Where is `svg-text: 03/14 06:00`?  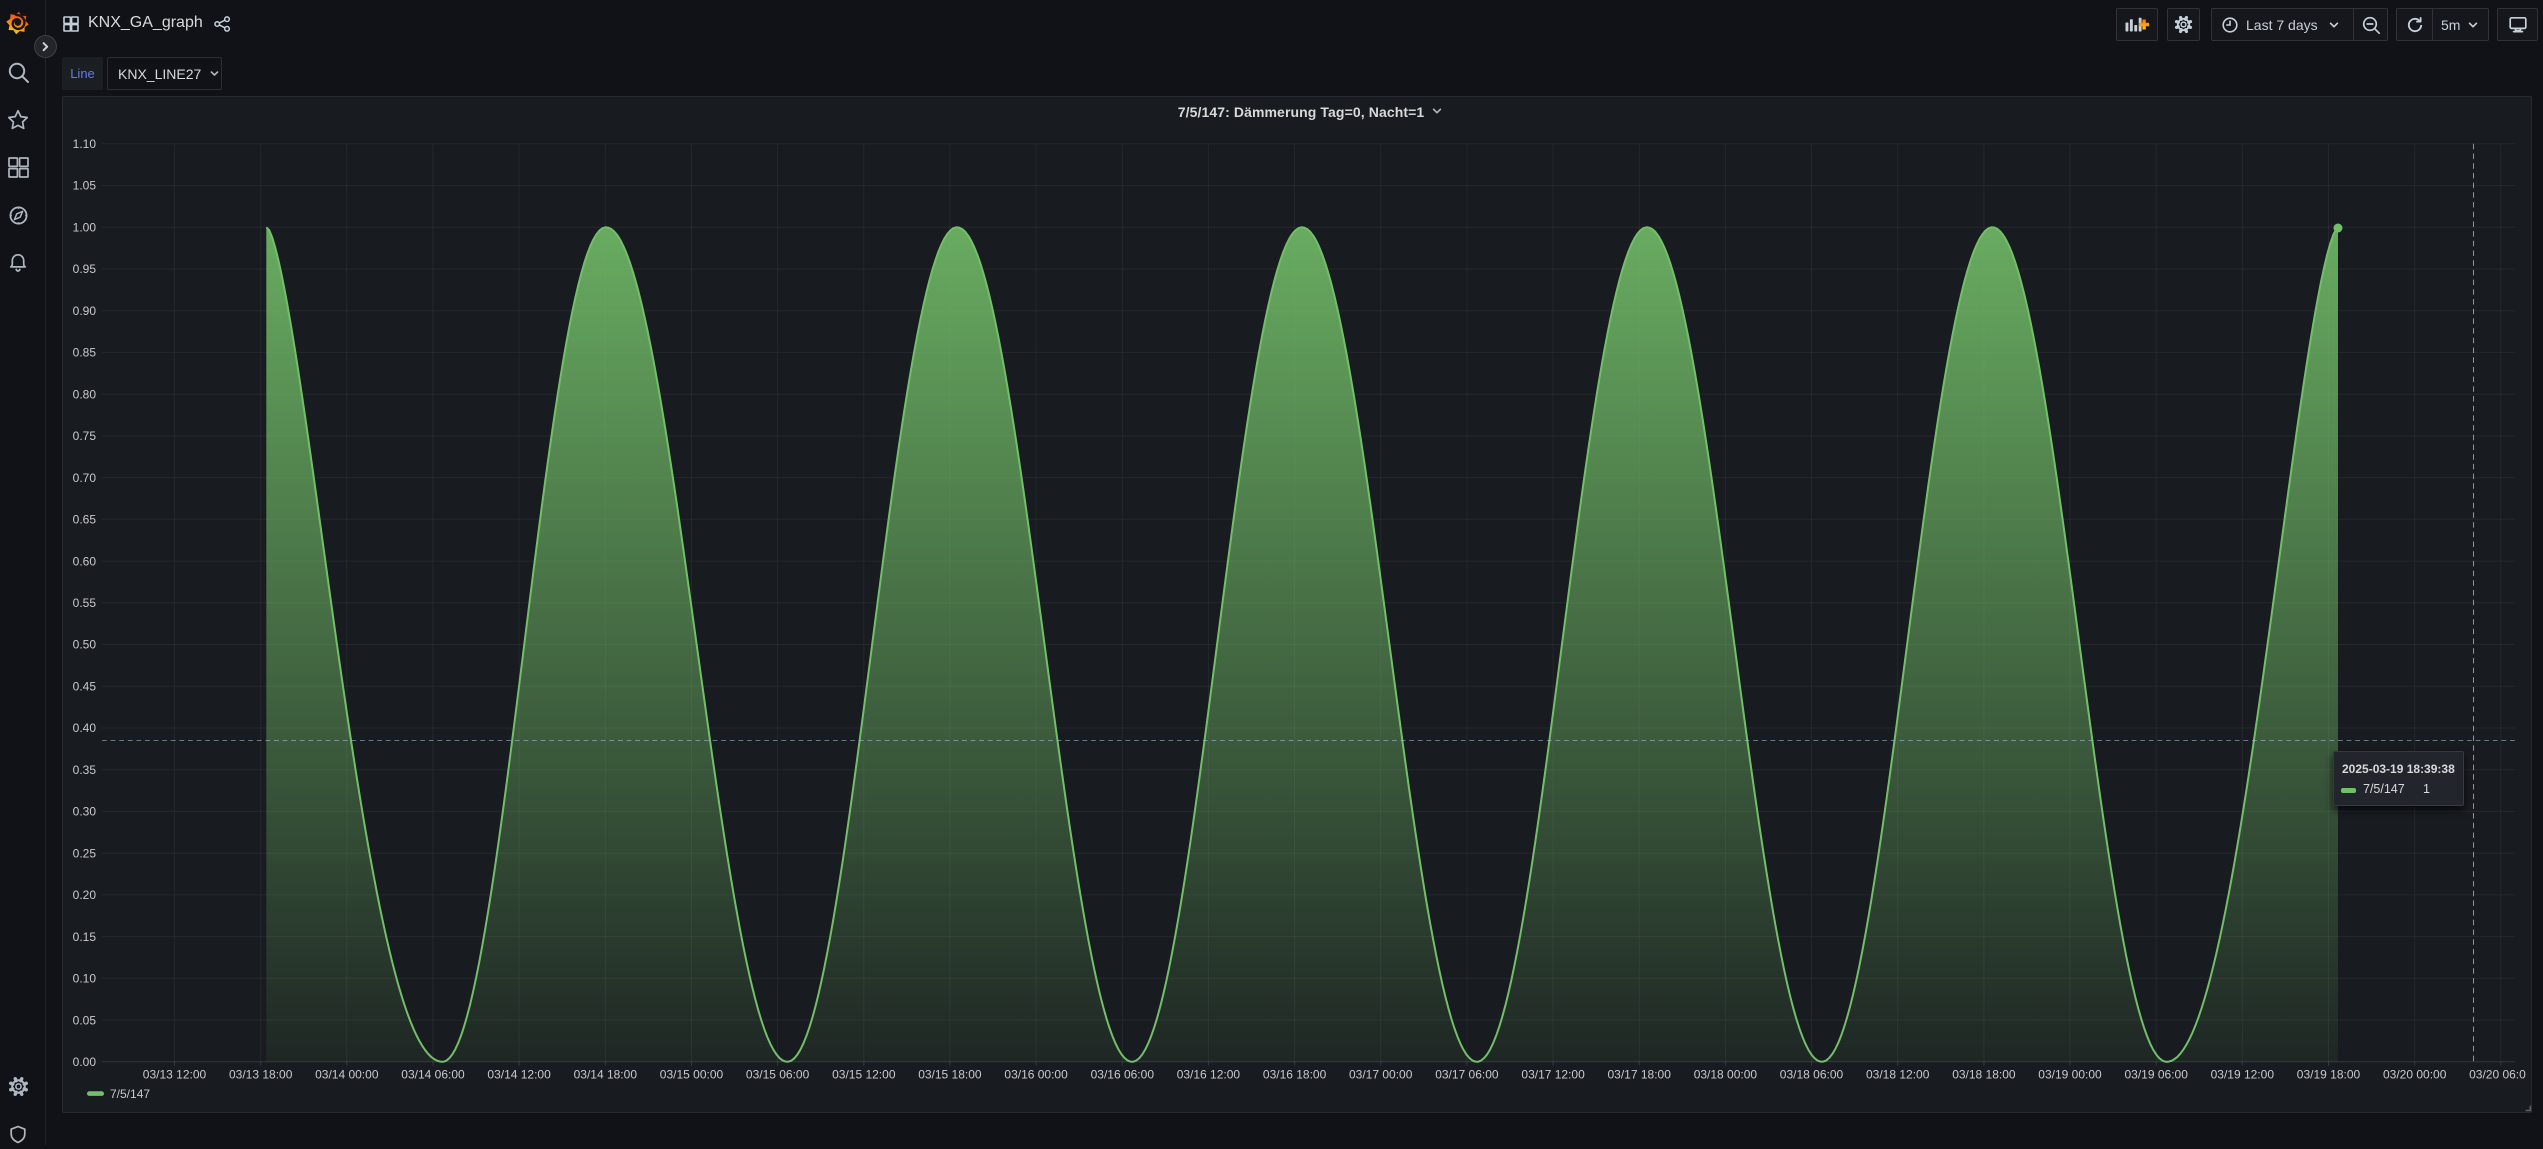 svg-text: 03/14 06:00 is located at coordinates (433, 1075).